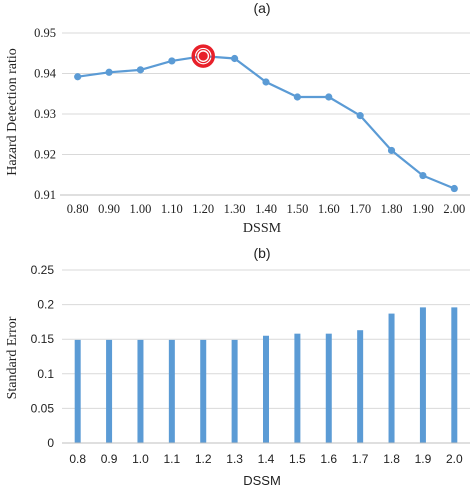  I want to click on x-tick-label: 1.20, so click(203, 209).